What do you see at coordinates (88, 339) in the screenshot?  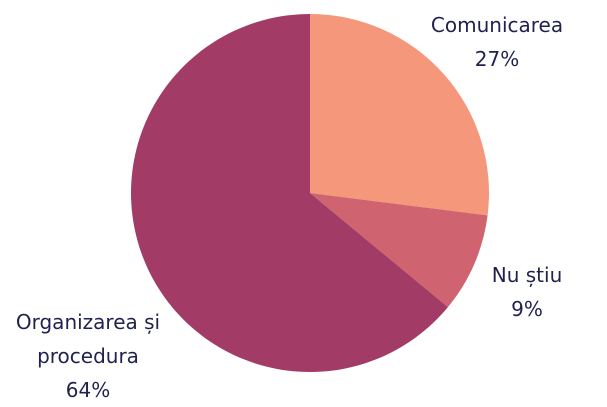 I see `category-label: Organizarea și procedura` at bounding box center [88, 339].